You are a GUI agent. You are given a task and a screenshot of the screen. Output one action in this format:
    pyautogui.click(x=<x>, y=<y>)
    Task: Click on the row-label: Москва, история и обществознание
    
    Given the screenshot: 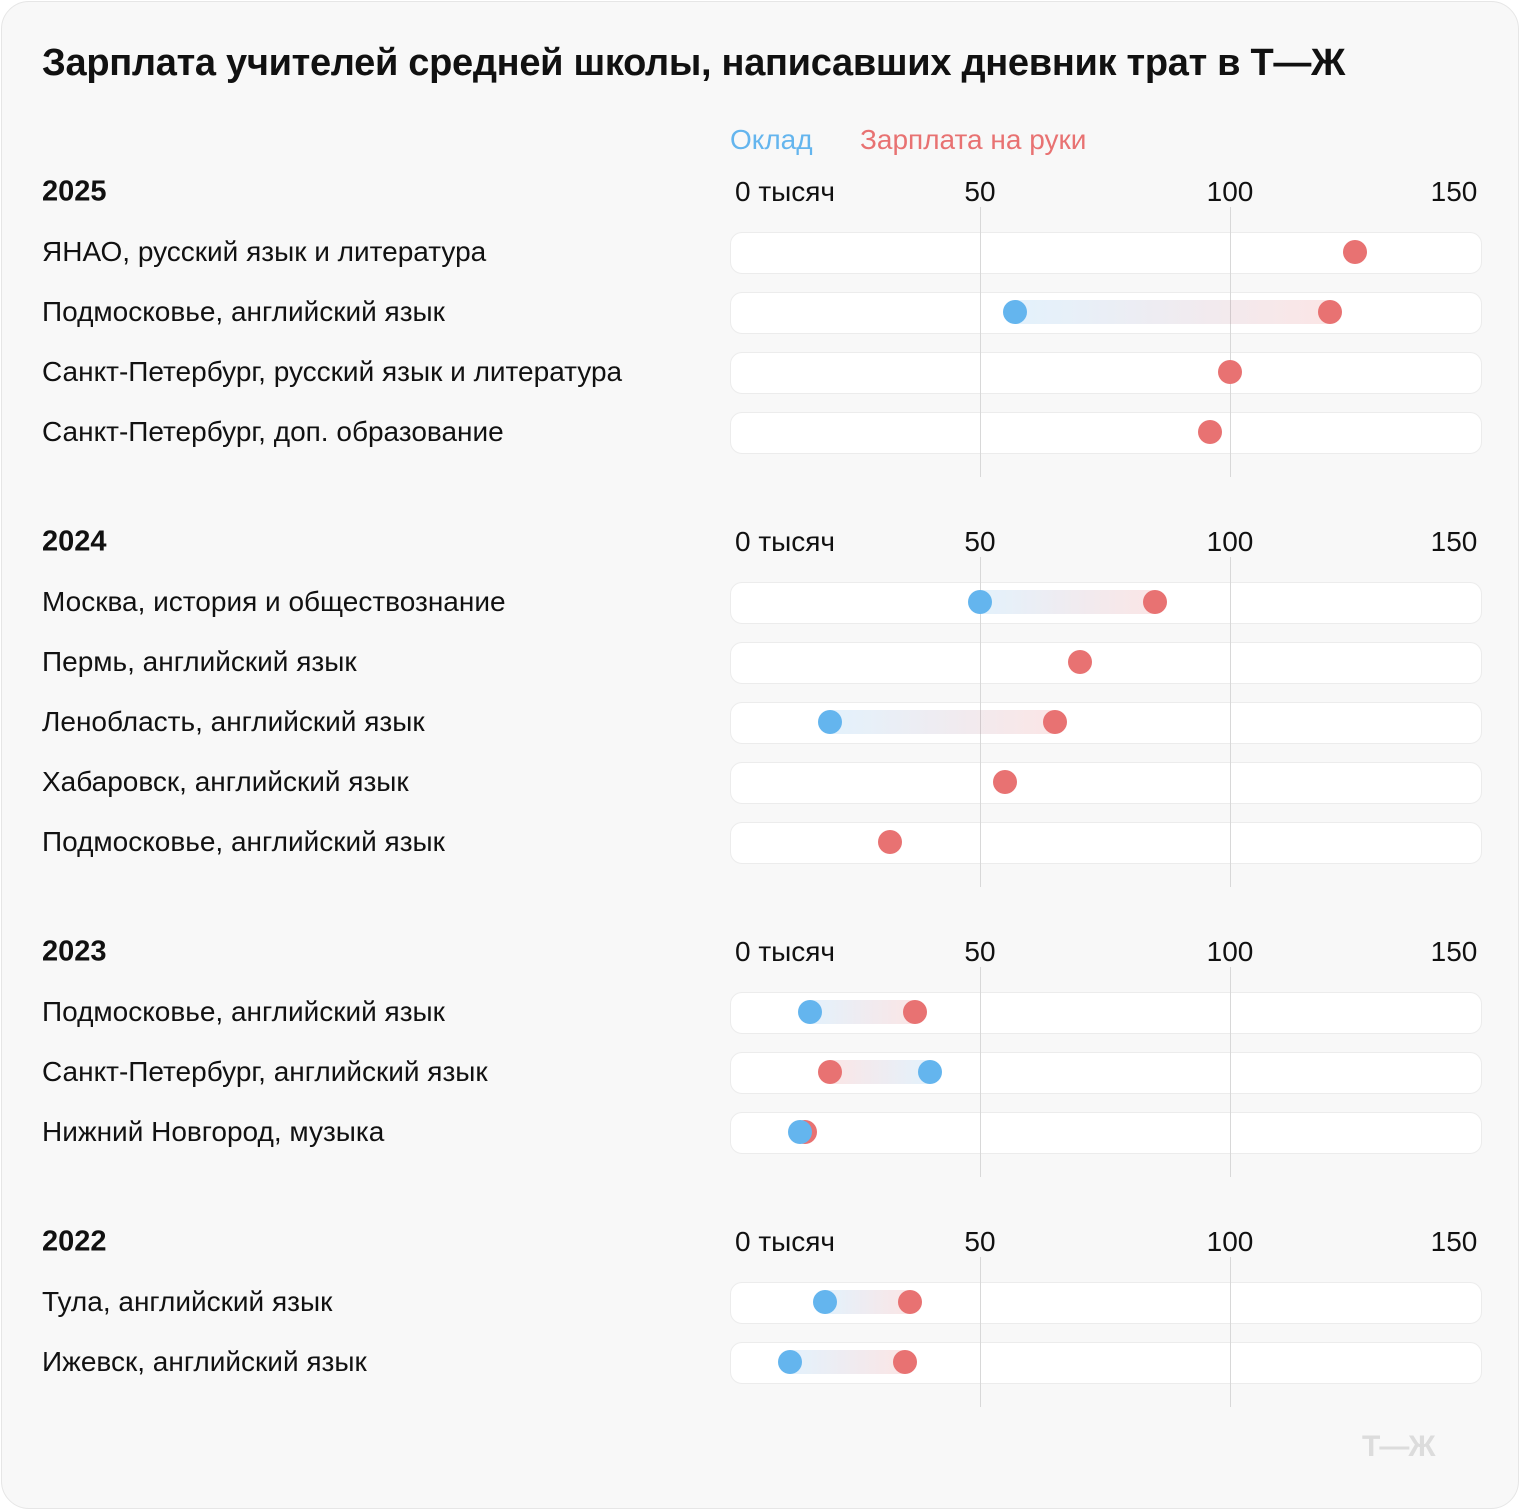 What is the action you would take?
    pyautogui.click(x=274, y=601)
    